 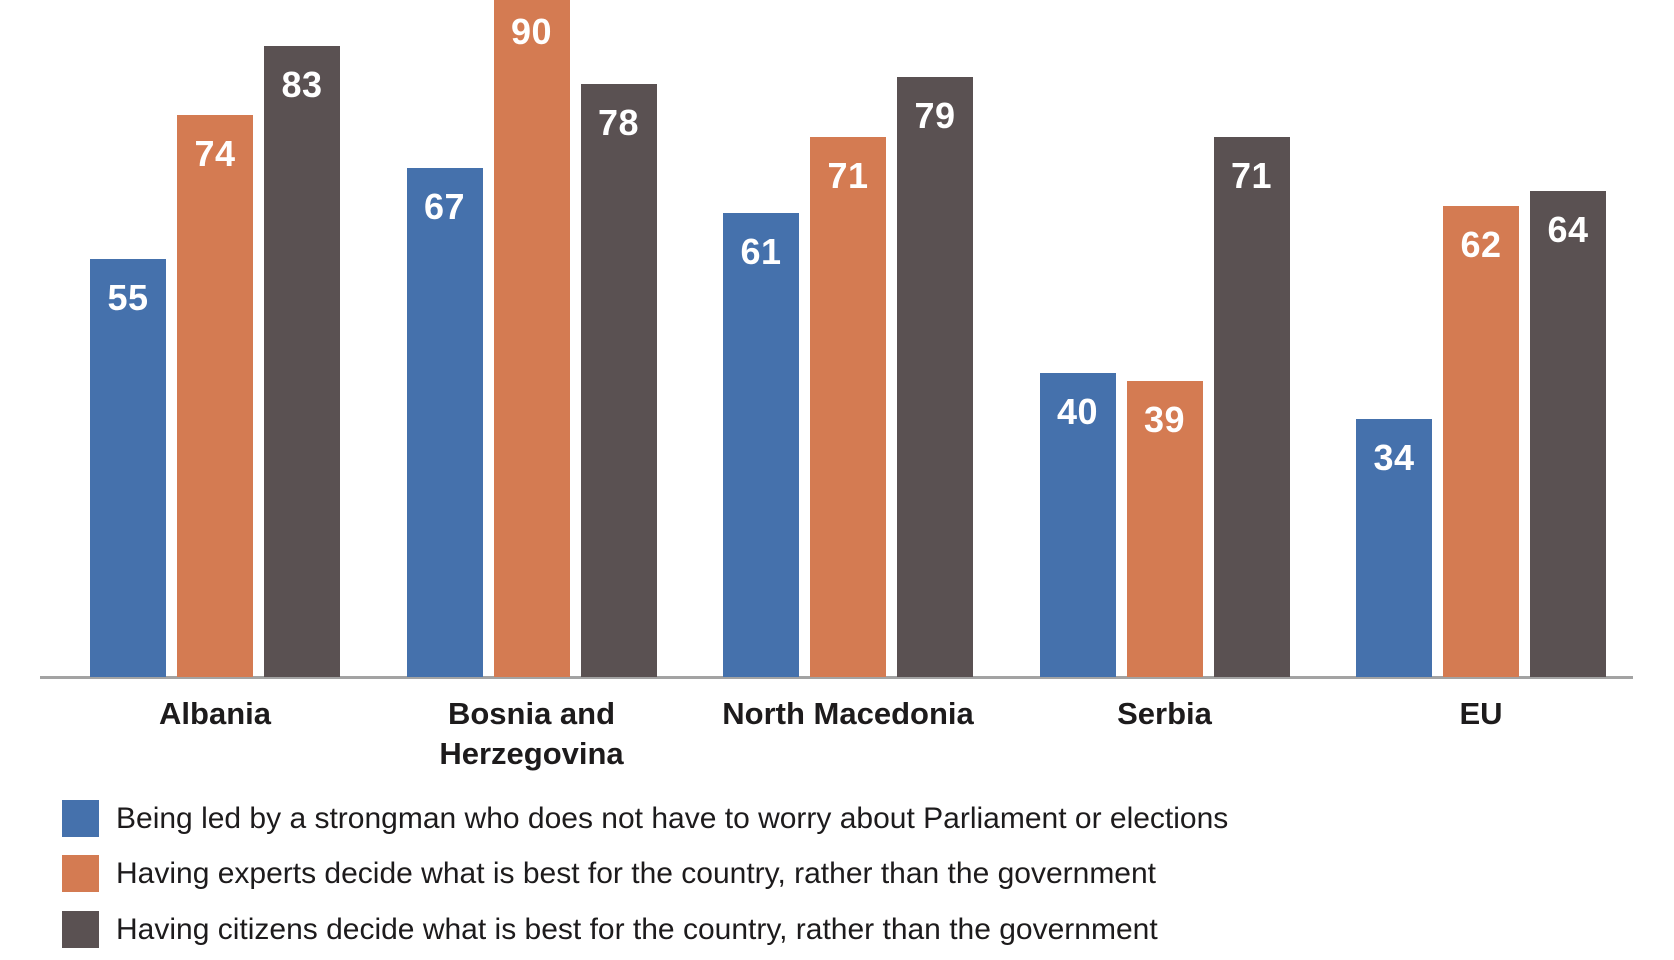 I want to click on category-label-north-macedonia: North Macedonia, so click(x=848, y=713).